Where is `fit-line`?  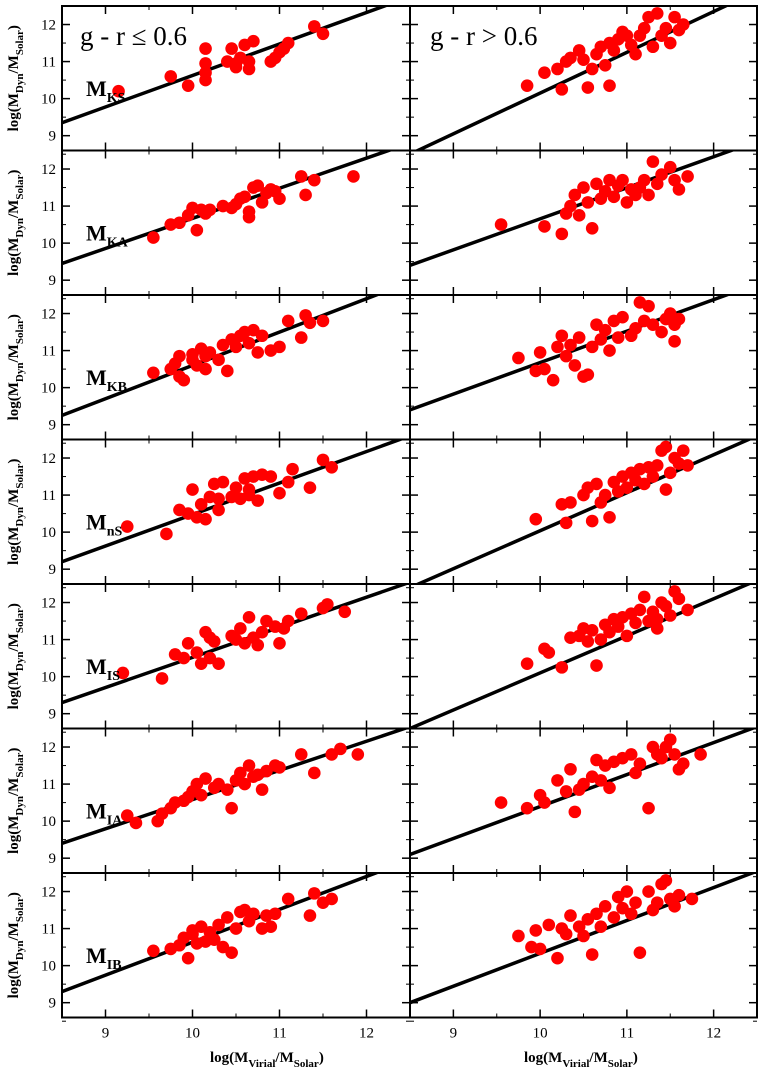
fit-line is located at coordinates (571, 78).